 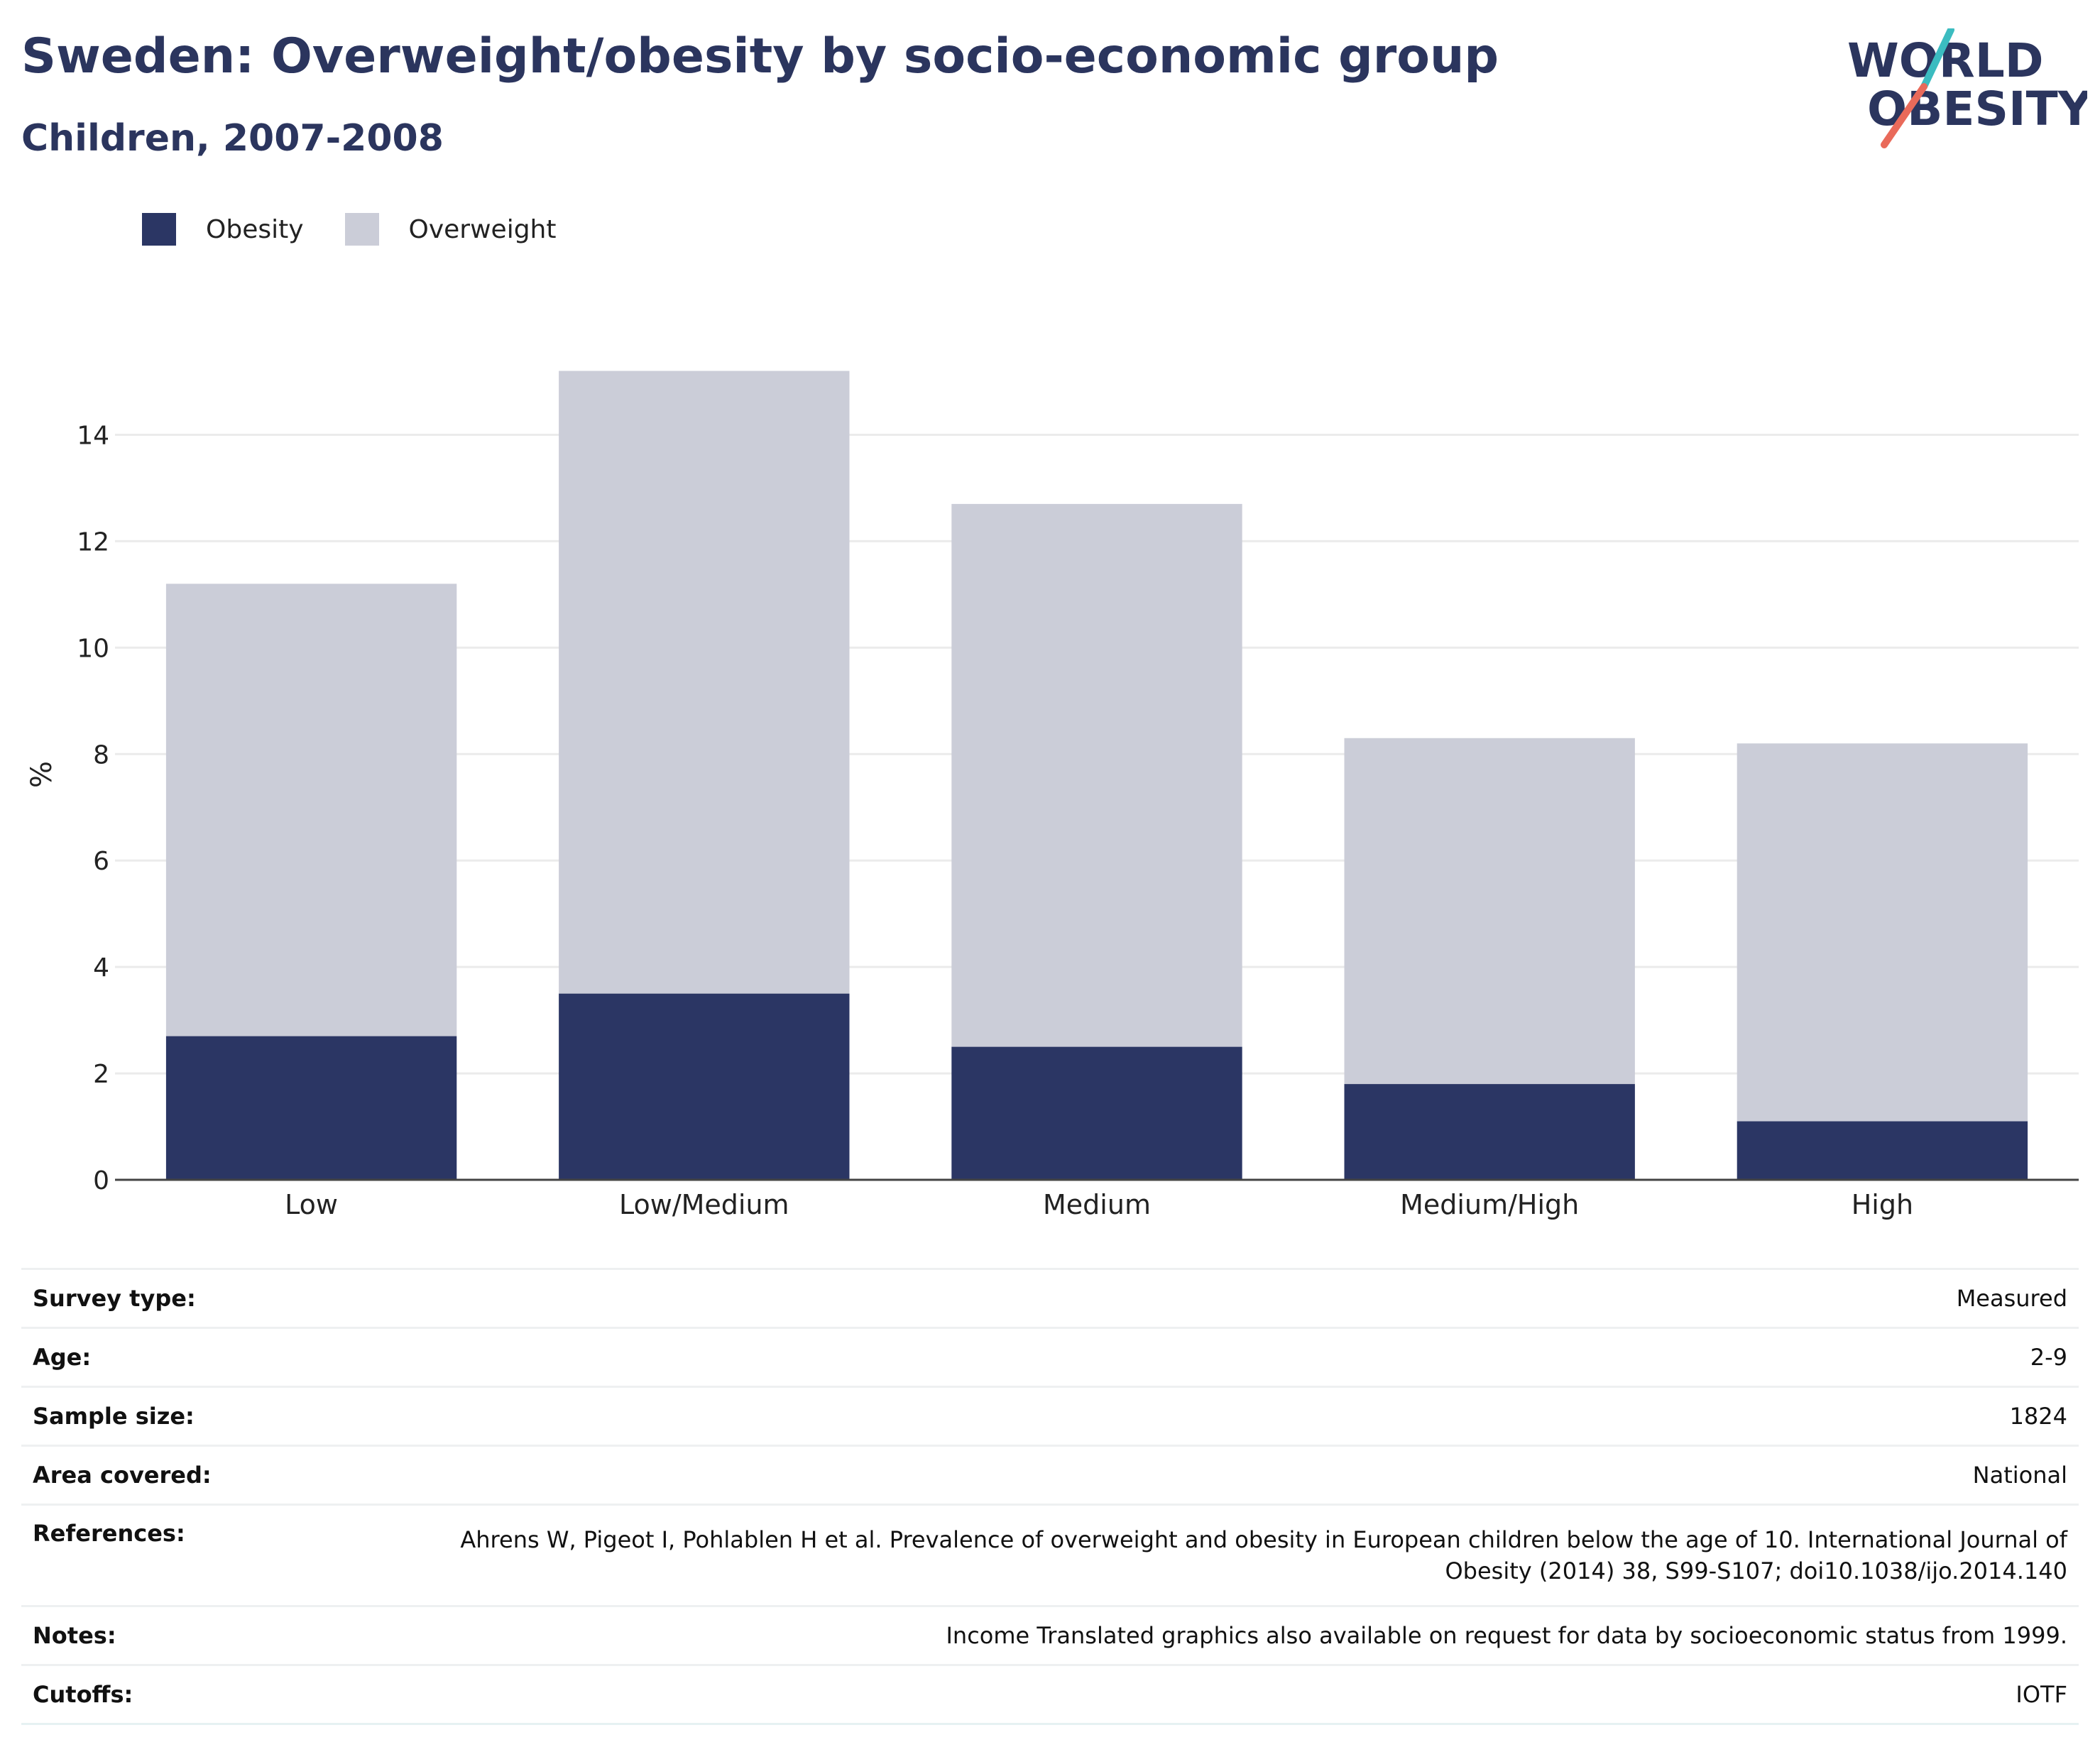 I want to click on y-tick-label: 10, so click(x=93, y=648).